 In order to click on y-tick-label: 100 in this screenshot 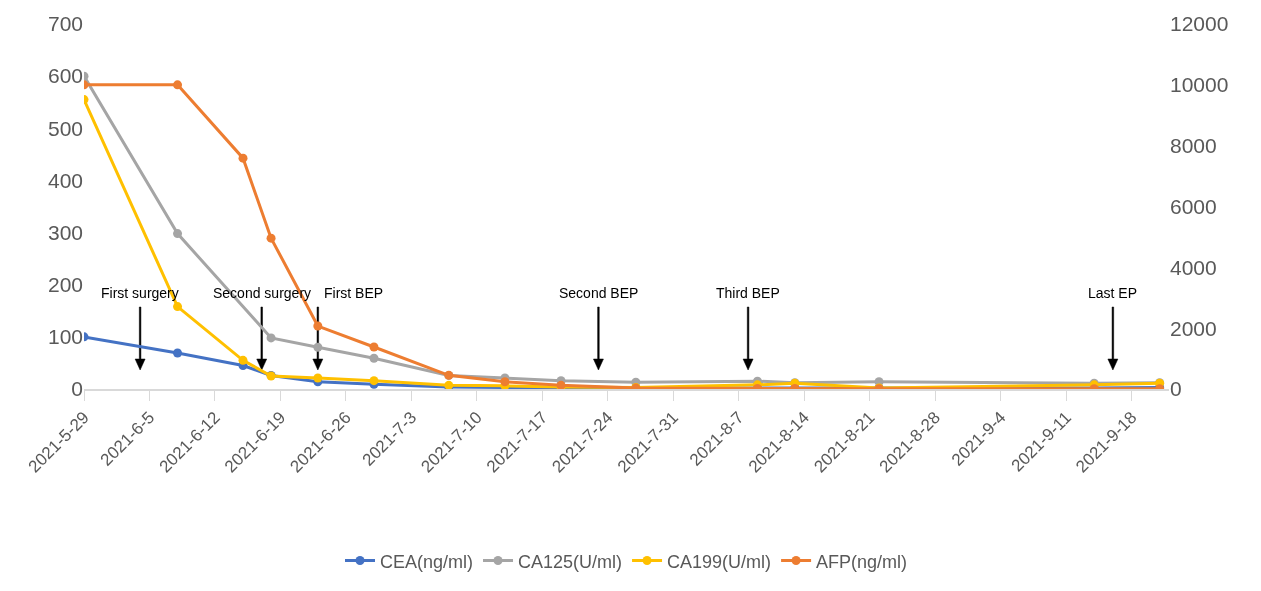, I will do `click(65, 337)`.